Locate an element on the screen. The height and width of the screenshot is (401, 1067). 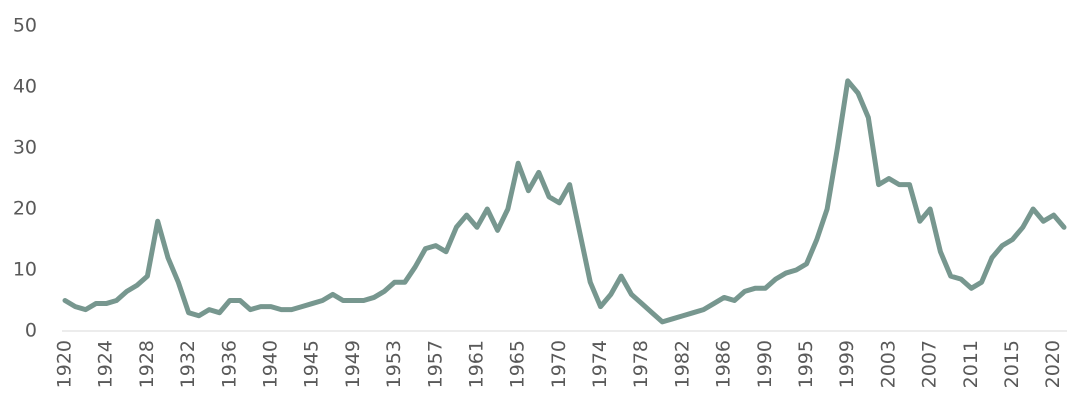
x-tick-label: 1945 is located at coordinates (312, 364).